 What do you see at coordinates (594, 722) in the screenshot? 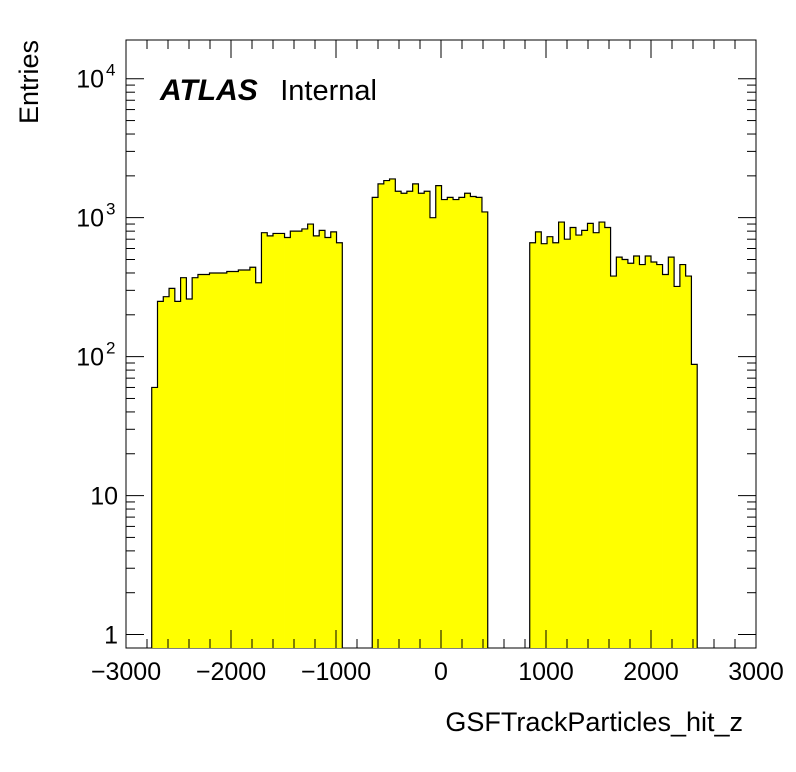
I see `x-axis-title: GSFTrackParticles_hit_z` at bounding box center [594, 722].